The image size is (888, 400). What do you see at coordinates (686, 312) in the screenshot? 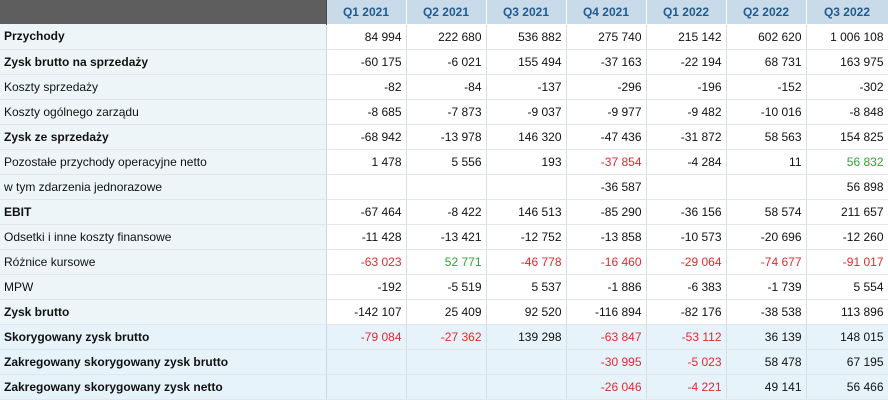
I see `table-cell: -82 176` at bounding box center [686, 312].